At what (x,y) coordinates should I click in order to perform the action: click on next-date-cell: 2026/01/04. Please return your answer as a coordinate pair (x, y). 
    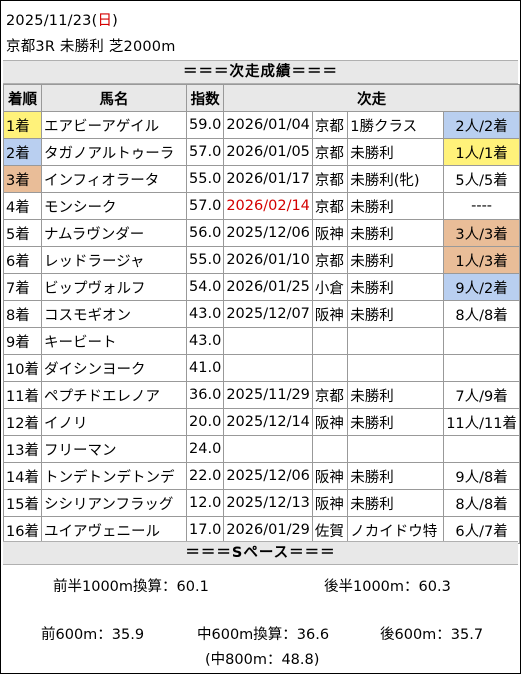
    Looking at the image, I should click on (268, 125).